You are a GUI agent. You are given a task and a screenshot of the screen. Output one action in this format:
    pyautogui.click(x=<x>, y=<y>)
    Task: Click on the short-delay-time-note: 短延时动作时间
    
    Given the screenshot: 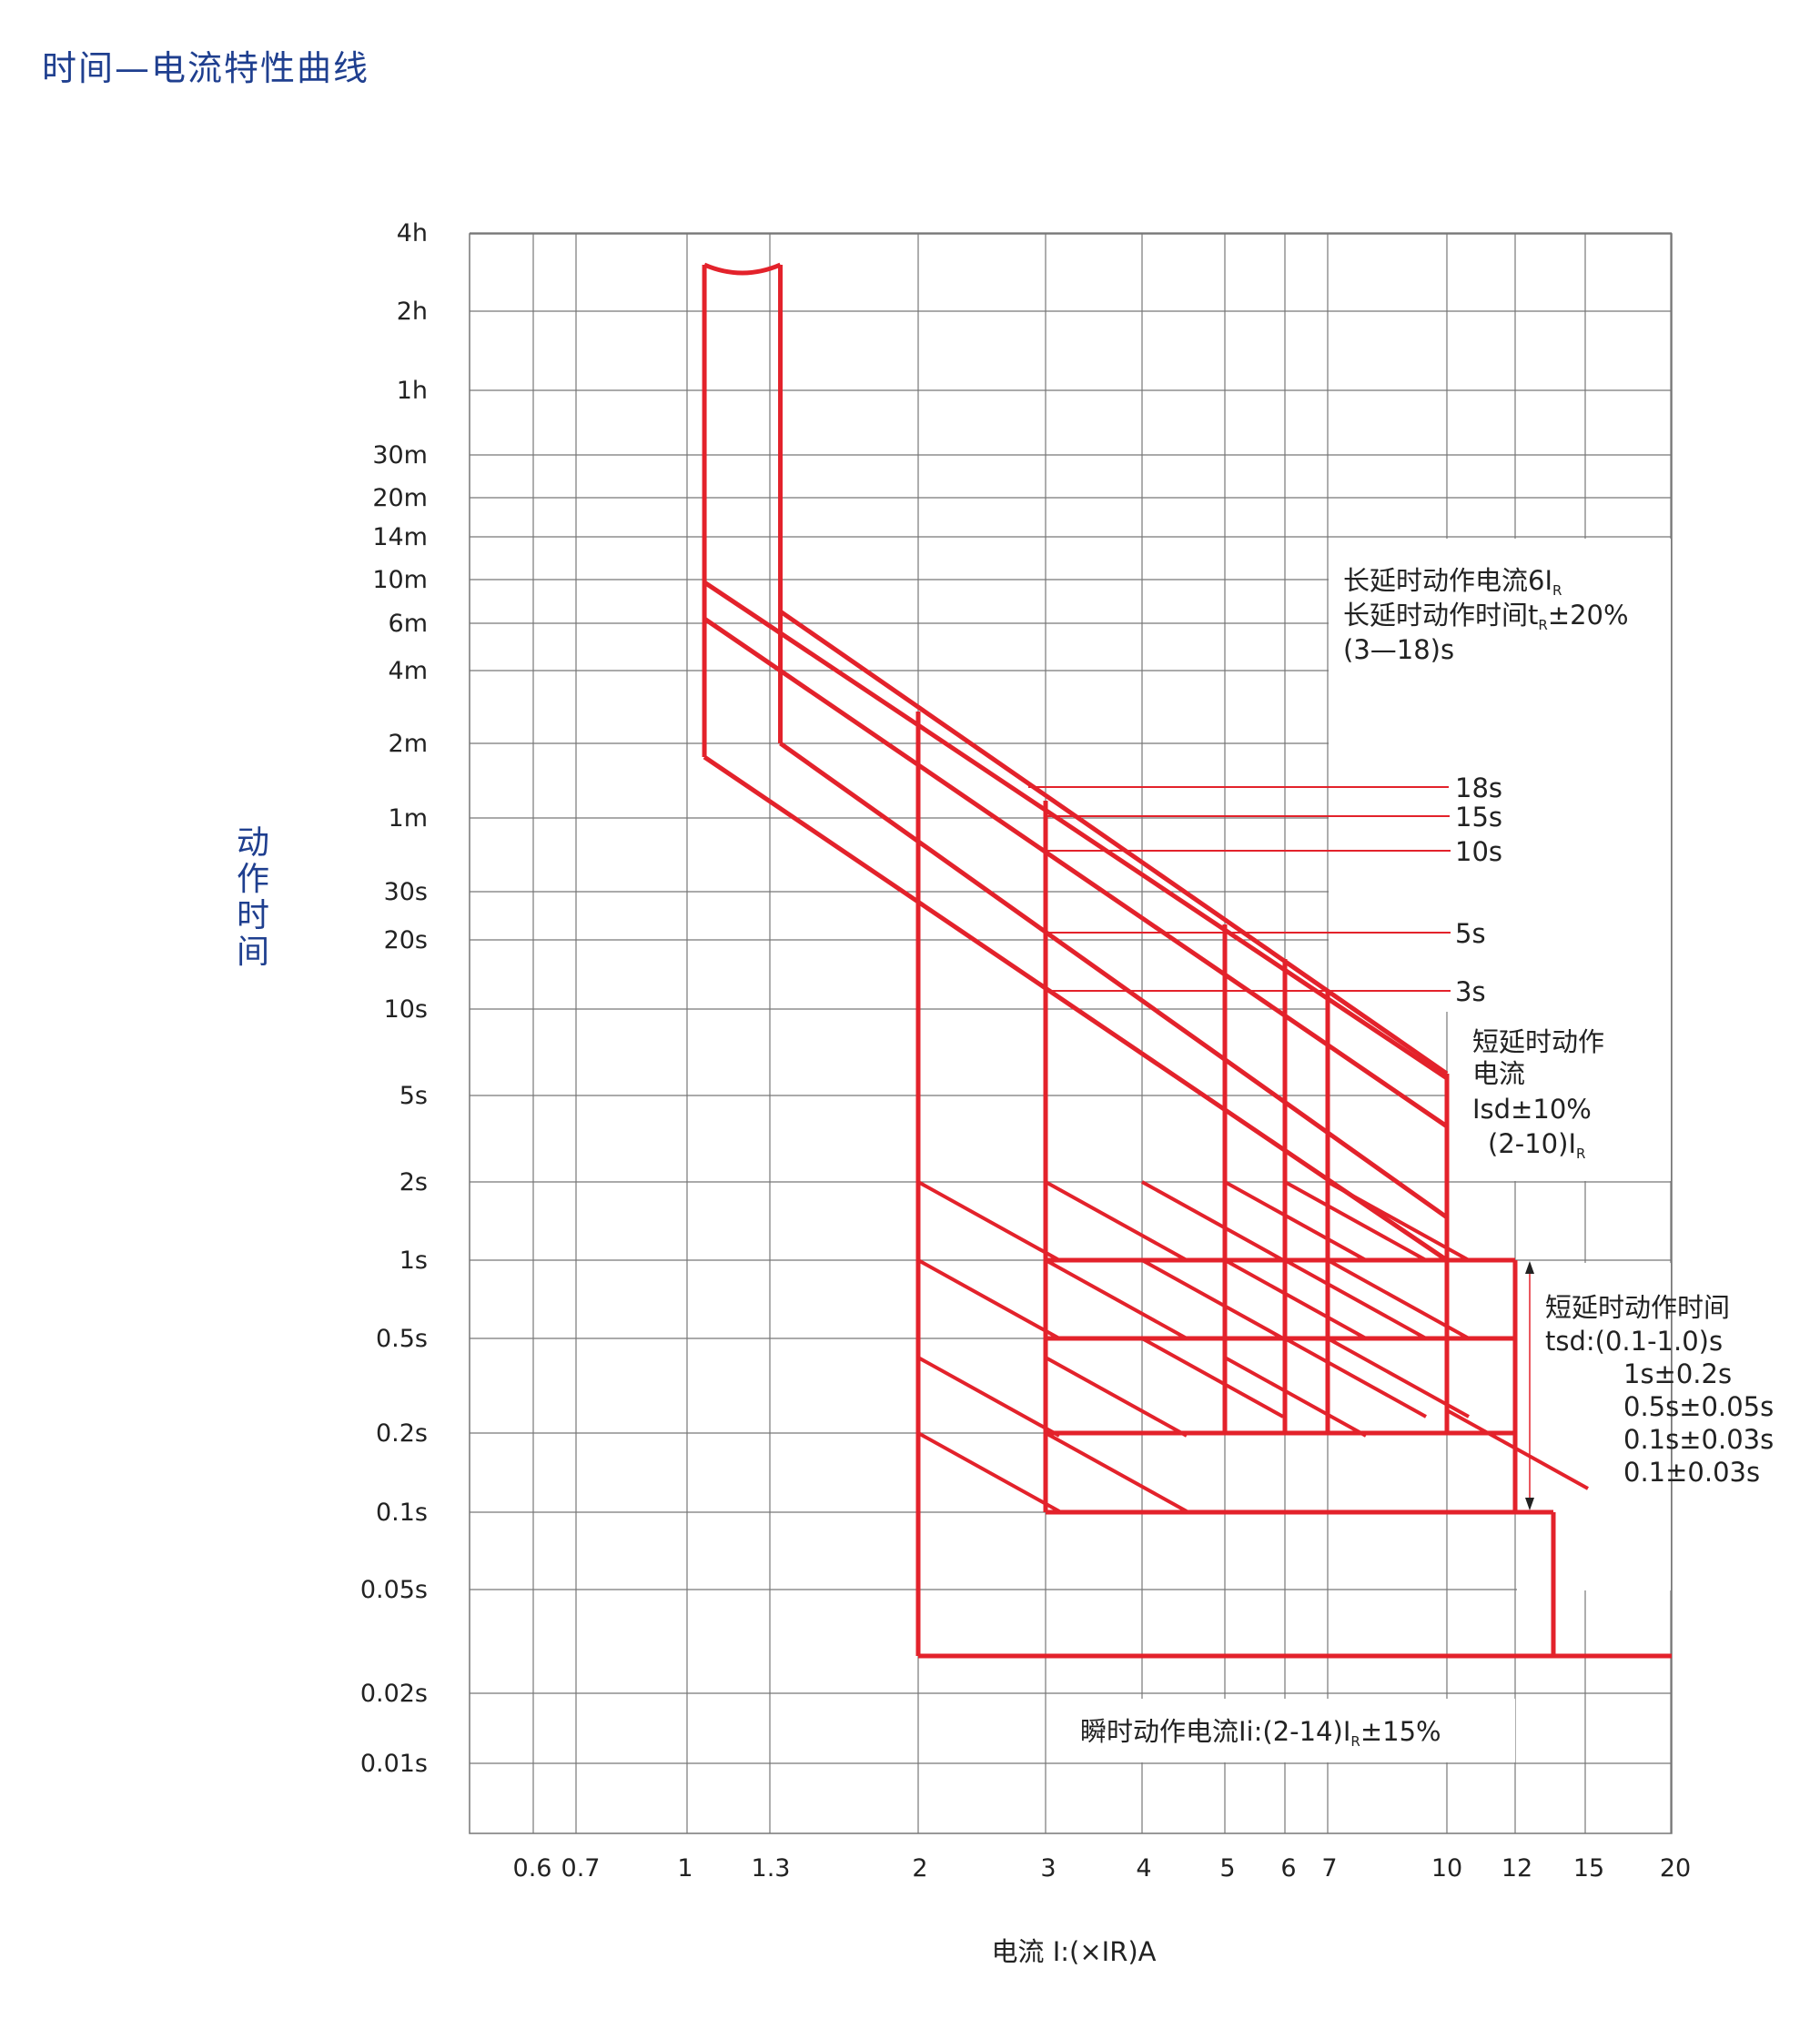 What is the action you would take?
    pyautogui.click(x=1638, y=1307)
    